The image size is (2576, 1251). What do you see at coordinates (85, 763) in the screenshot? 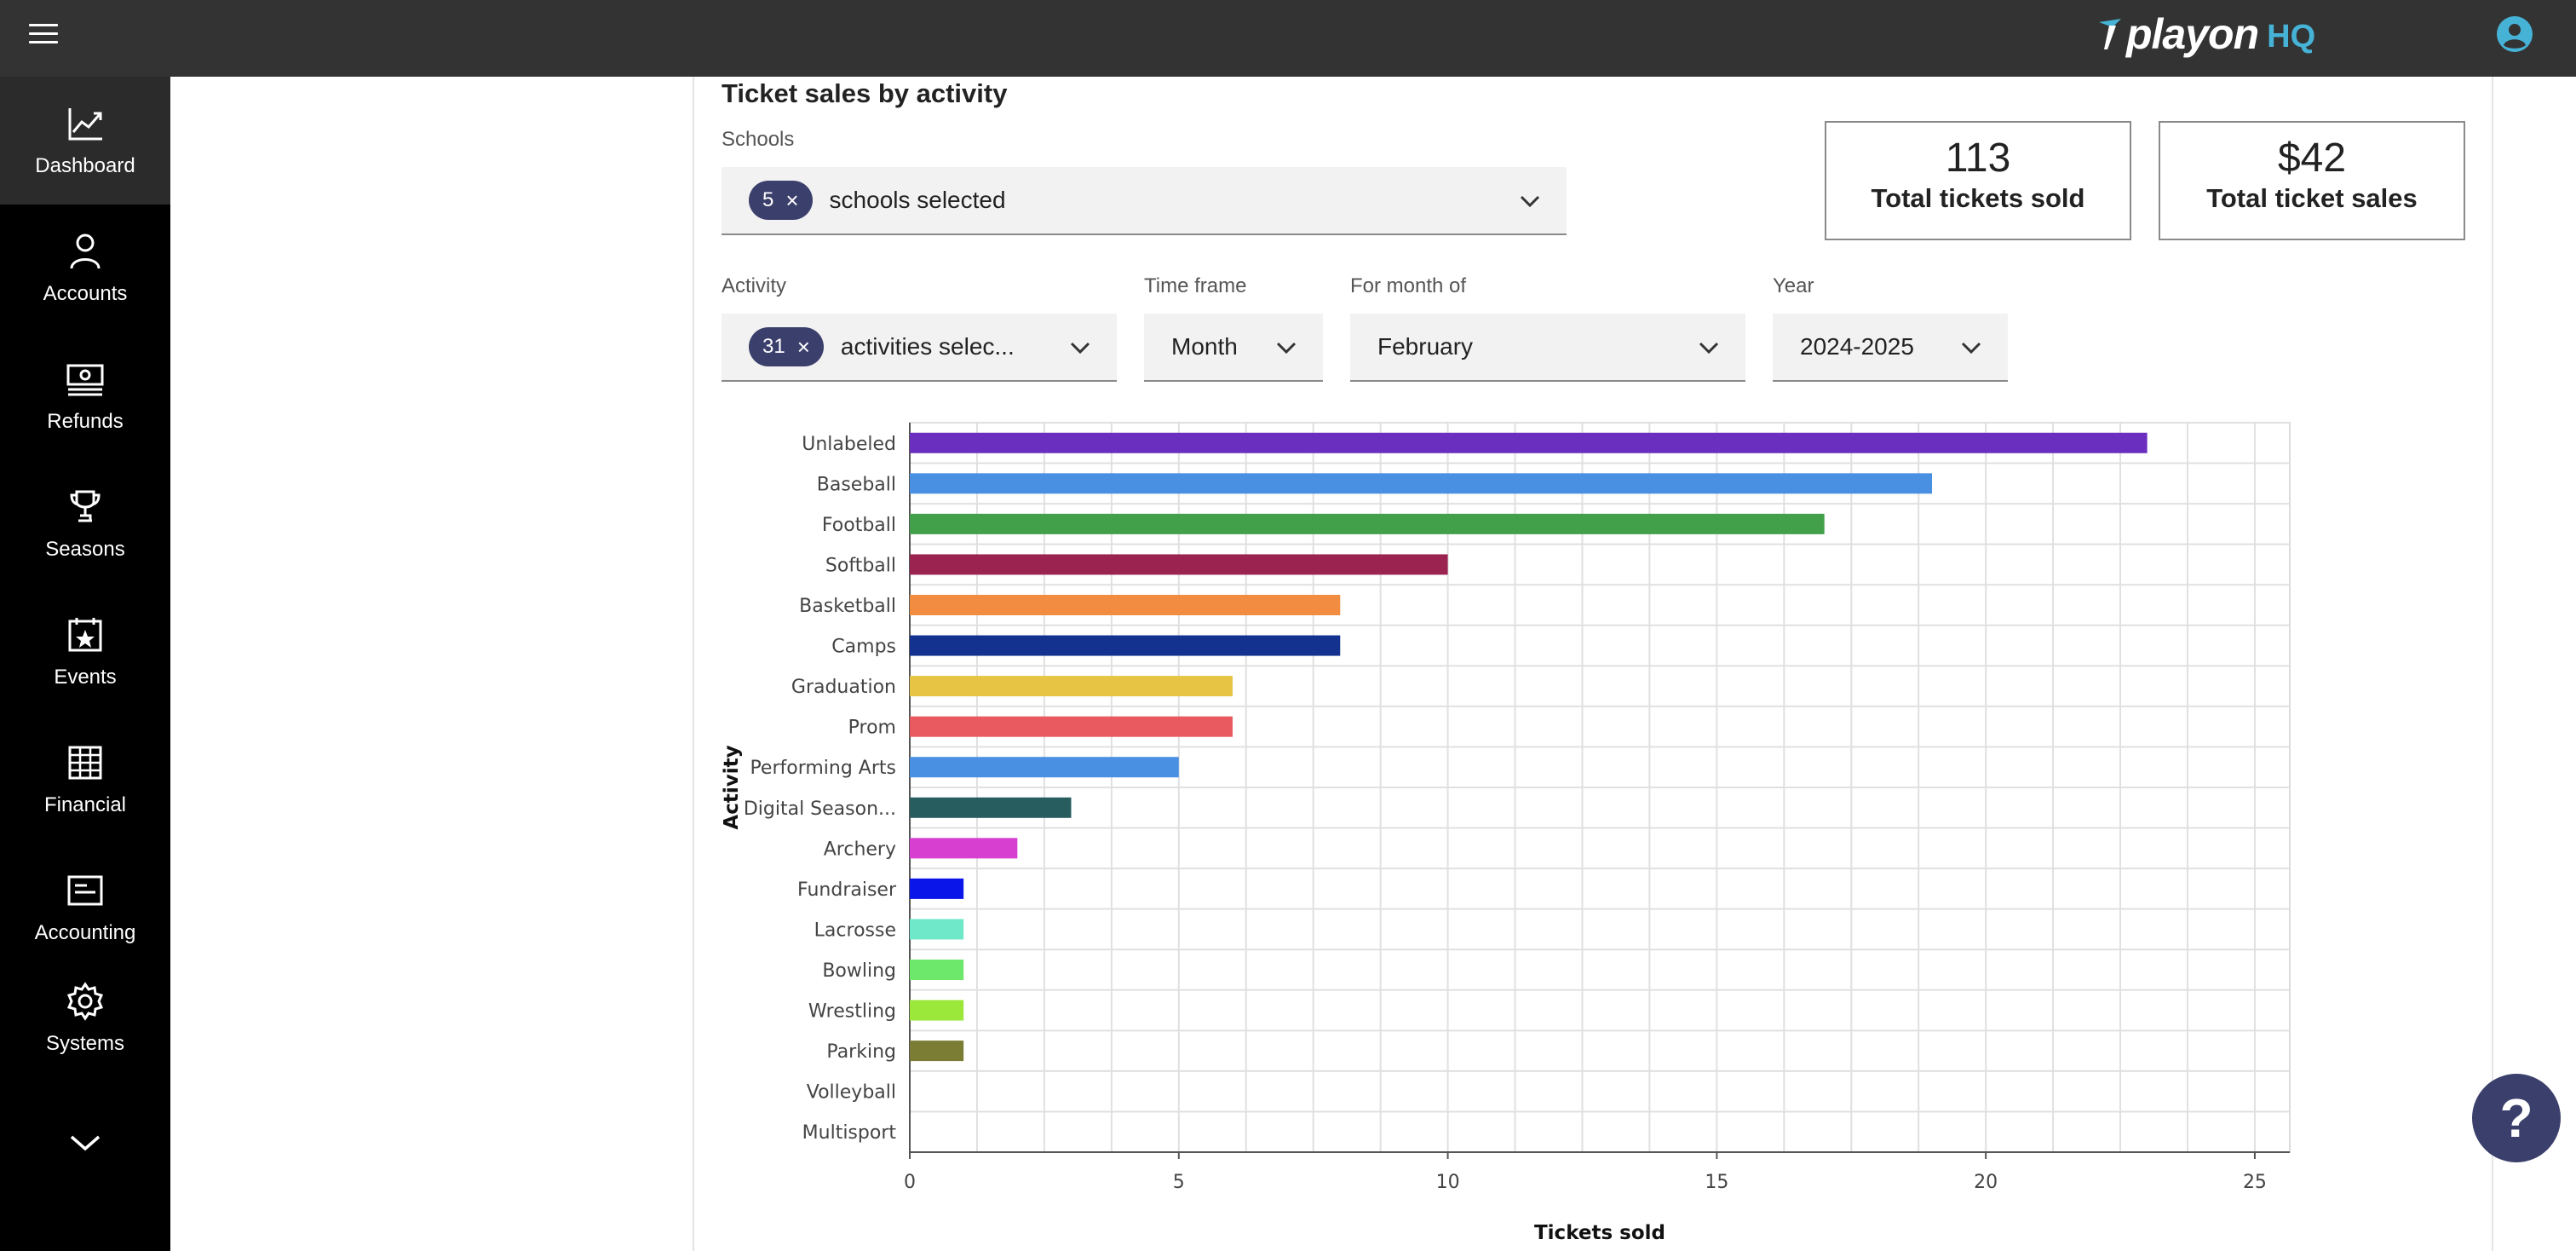
I see `table-grid-icon` at bounding box center [85, 763].